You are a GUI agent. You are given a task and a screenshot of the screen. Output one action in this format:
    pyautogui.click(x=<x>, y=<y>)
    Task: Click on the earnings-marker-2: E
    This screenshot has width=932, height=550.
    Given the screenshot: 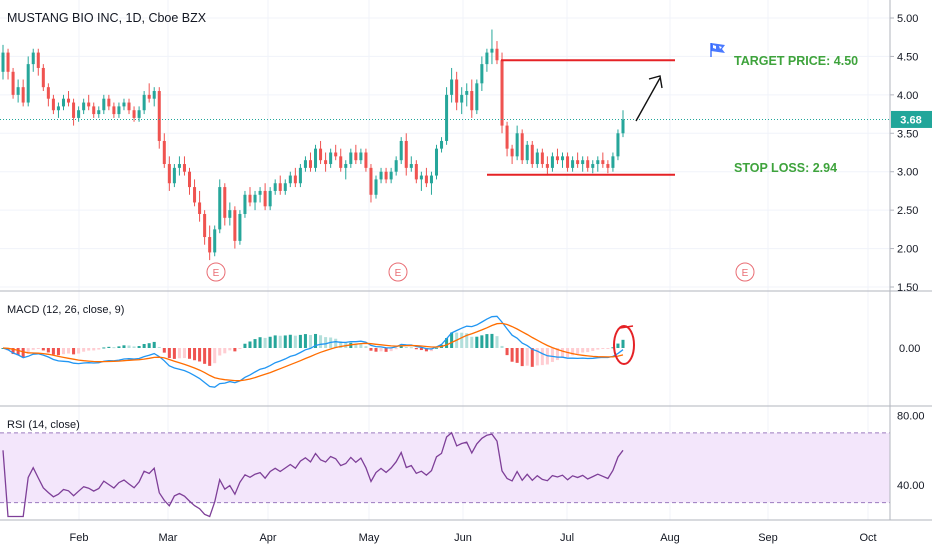 What is the action you would take?
    pyautogui.click(x=398, y=272)
    